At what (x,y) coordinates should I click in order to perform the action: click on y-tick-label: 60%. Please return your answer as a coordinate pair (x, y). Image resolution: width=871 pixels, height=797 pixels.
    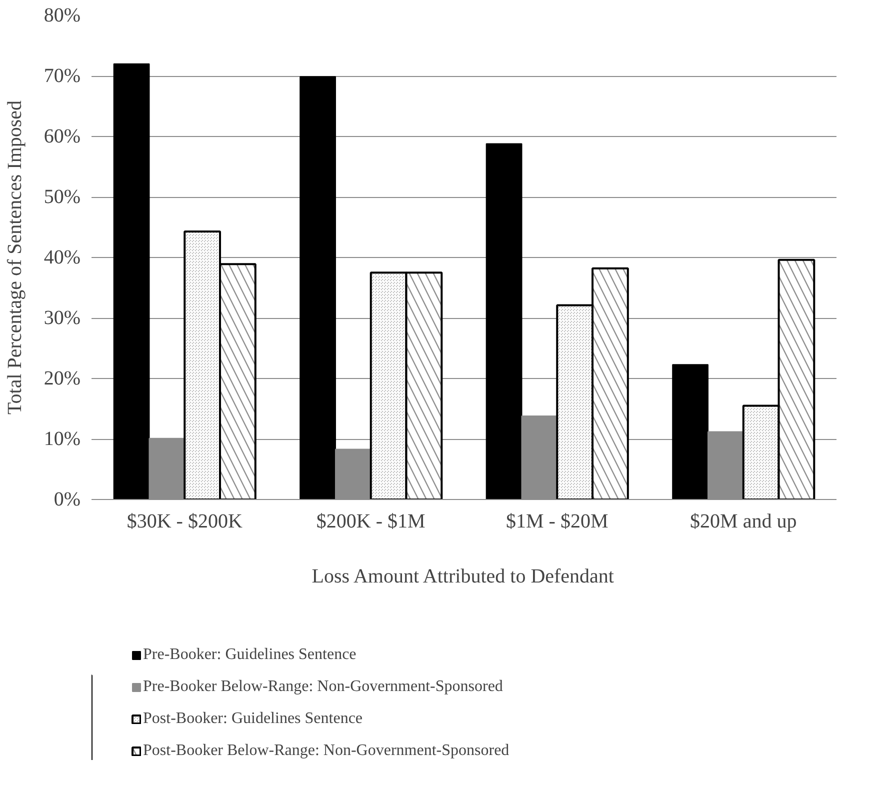
    Looking at the image, I should click on (62, 137).